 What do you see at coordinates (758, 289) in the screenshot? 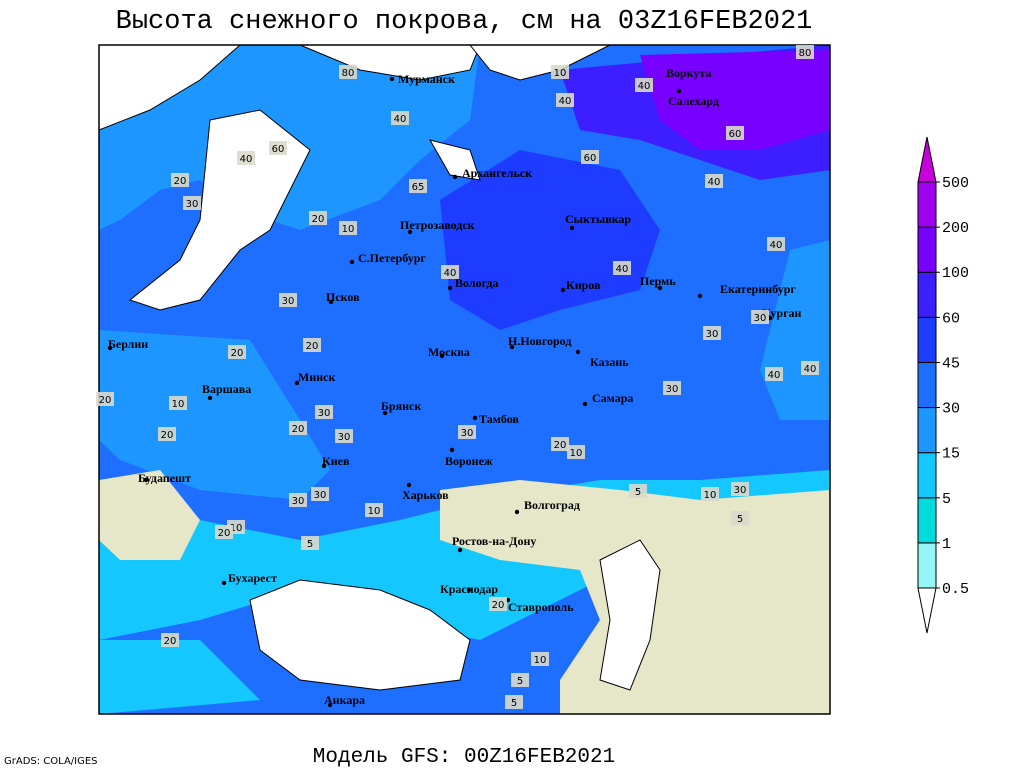
I see `city-label: Екатеринбург` at bounding box center [758, 289].